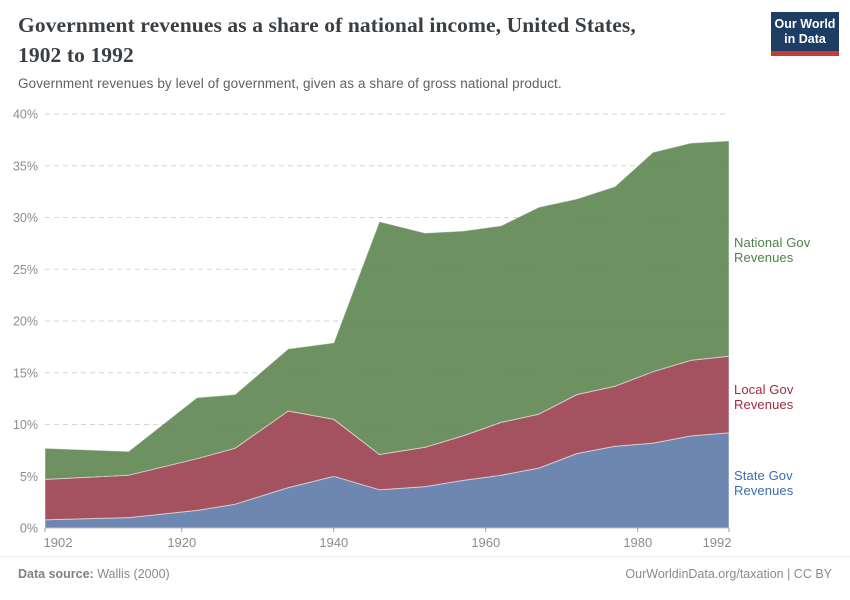 This screenshot has width=850, height=600. Describe the element at coordinates (25, 115) in the screenshot. I see `y-tick-label: 40%` at that location.